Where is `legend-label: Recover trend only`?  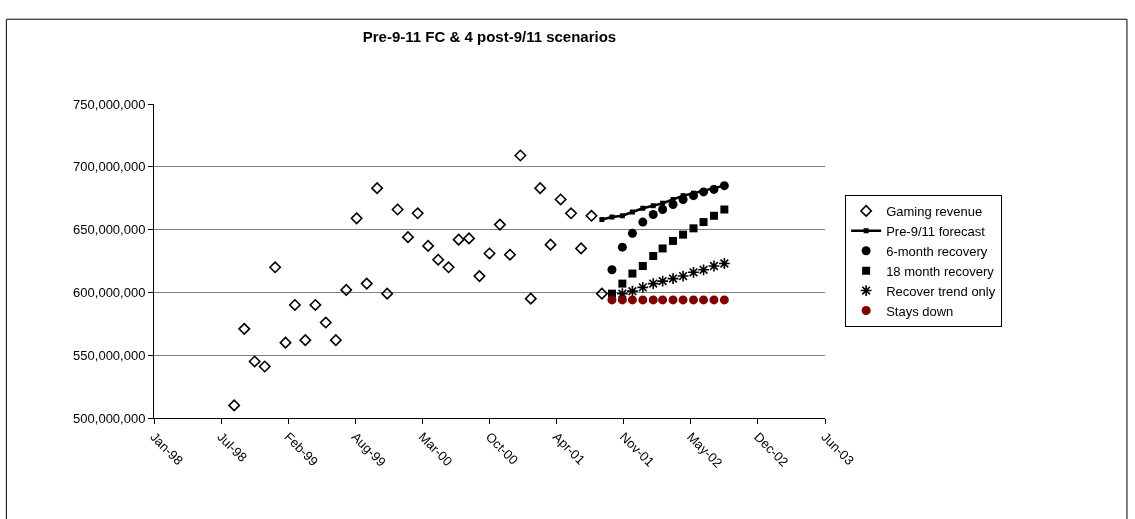
legend-label: Recover trend only is located at coordinates (941, 291).